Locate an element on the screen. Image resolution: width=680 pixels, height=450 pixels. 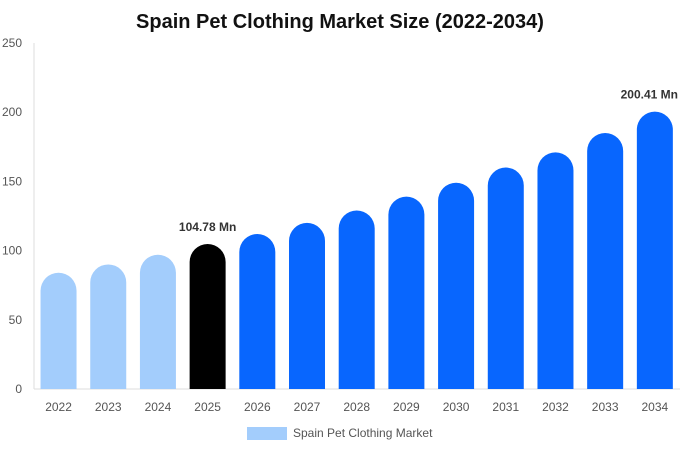
bar-2024 is located at coordinates (157, 321).